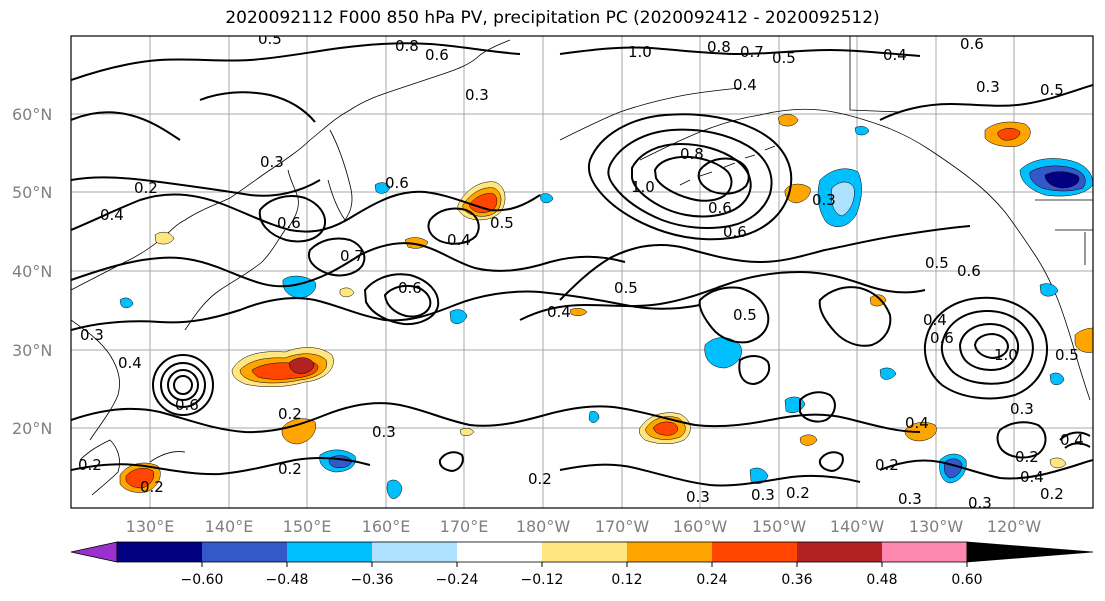 The width and height of the screenshot is (1105, 601). What do you see at coordinates (150, 526) in the screenshot?
I see `lon-label: 130°E` at bounding box center [150, 526].